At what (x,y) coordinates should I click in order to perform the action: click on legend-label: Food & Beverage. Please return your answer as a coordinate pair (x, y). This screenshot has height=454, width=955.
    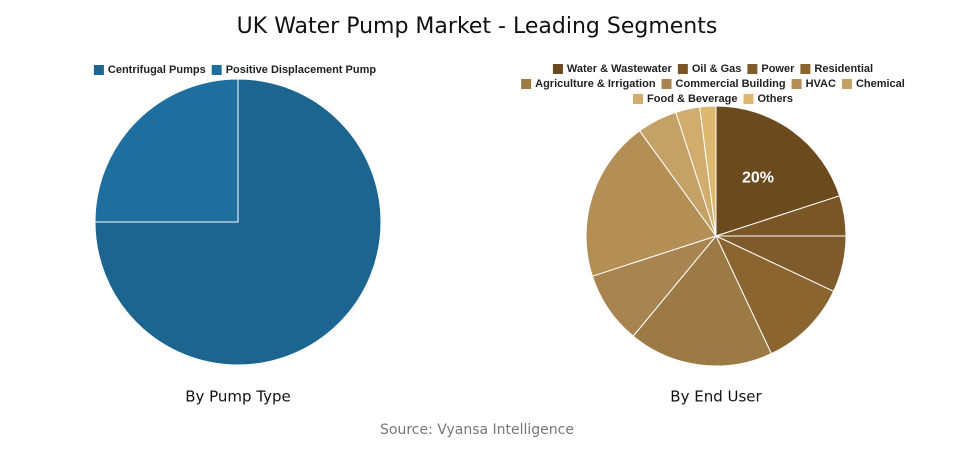
    Looking at the image, I should click on (692, 99).